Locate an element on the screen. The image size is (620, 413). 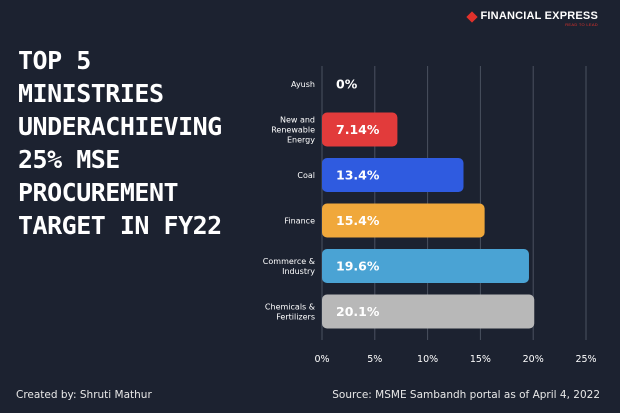
x-tick-label: 0% is located at coordinates (321, 359).